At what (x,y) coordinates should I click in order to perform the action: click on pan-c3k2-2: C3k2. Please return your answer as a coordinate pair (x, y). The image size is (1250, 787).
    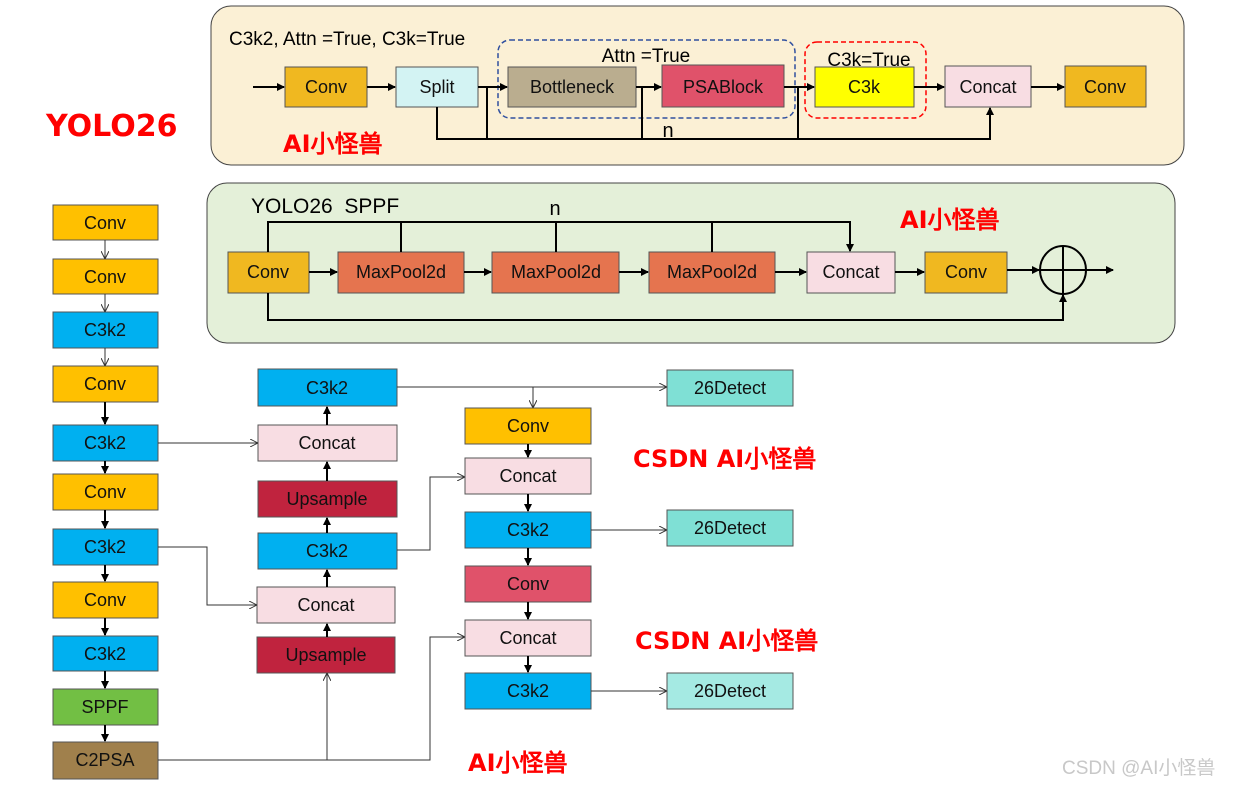
    Looking at the image, I should click on (528, 691).